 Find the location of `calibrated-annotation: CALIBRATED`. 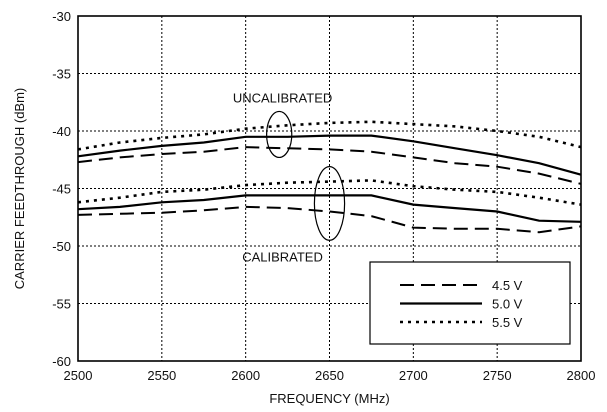

calibrated-annotation: CALIBRATED is located at coordinates (282, 256).